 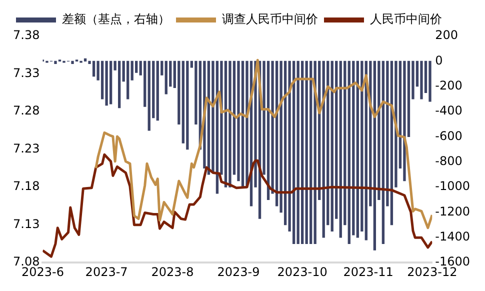 I want to click on x-tick-label: 2023-11, so click(x=368, y=271).